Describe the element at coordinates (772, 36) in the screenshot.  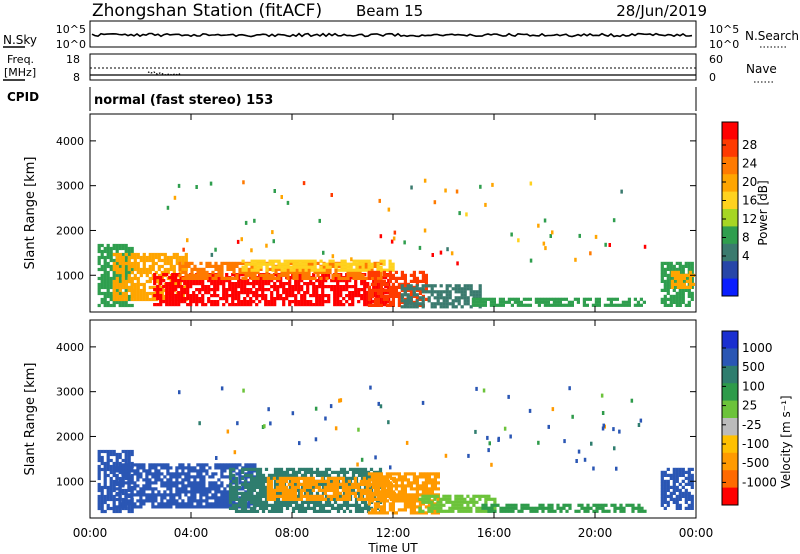
I see `nsearch-label: N.Search` at that location.